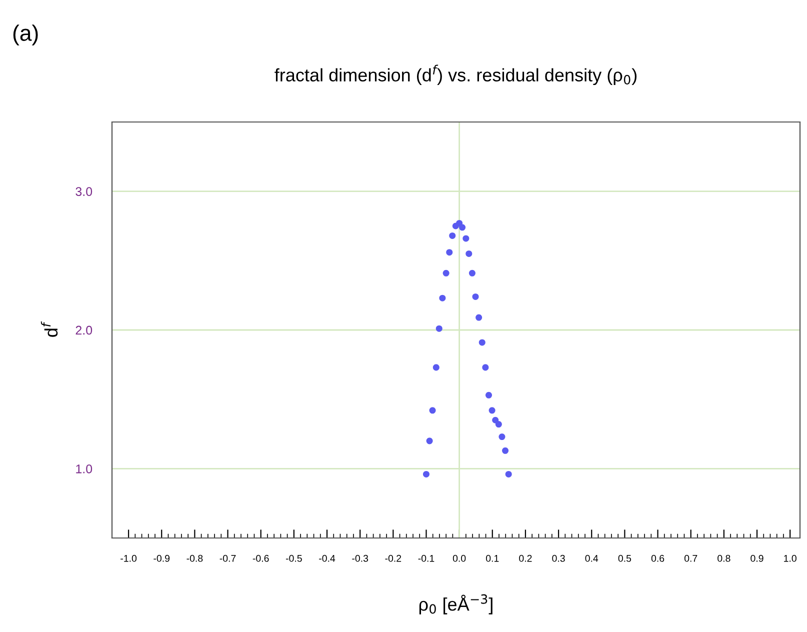 The height and width of the screenshot is (632, 807). Describe the element at coordinates (724, 558) in the screenshot. I see `x-tick-label: 0.8` at that location.